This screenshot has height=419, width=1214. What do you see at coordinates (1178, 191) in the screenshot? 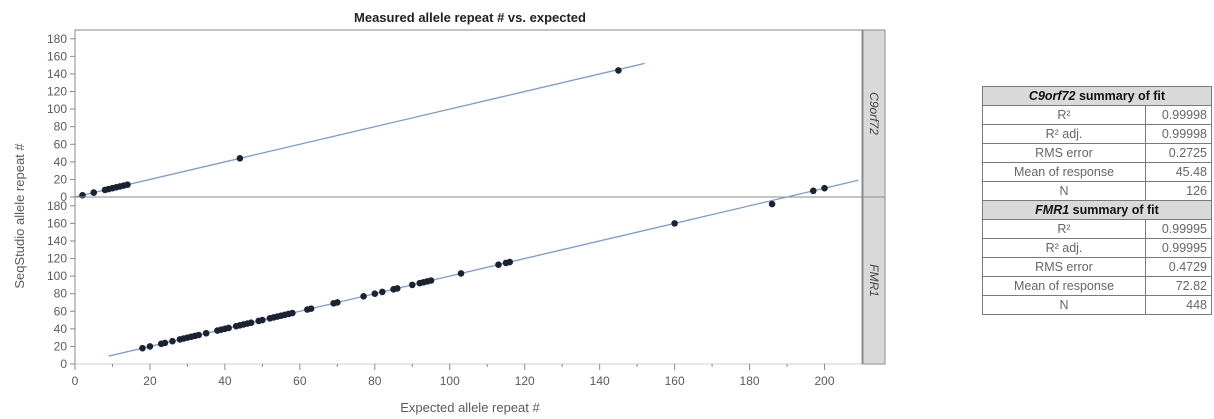
I see `stat-value: 126` at bounding box center [1178, 191].